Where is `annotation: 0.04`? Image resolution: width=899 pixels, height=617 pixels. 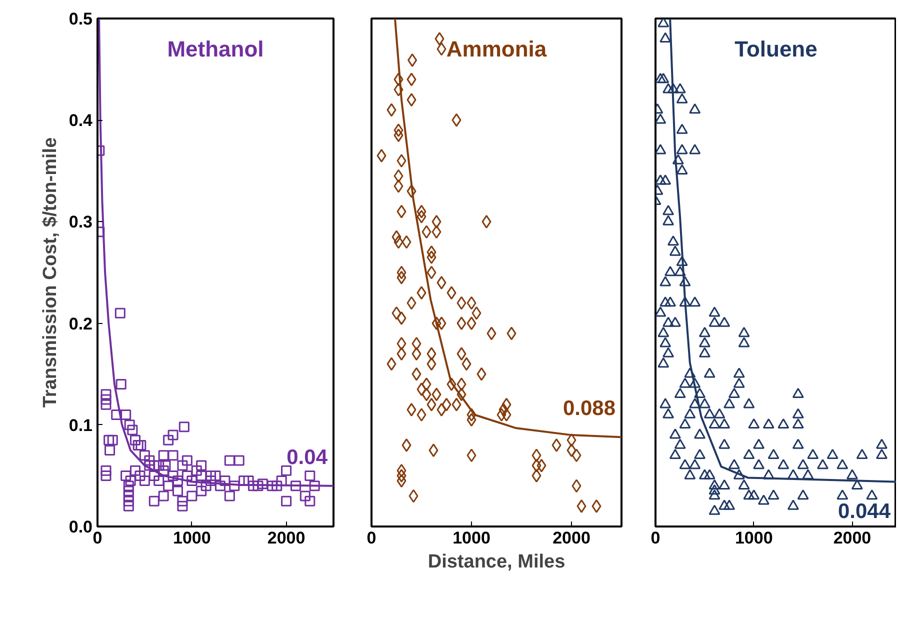 annotation: 0.04 is located at coordinates (307, 457).